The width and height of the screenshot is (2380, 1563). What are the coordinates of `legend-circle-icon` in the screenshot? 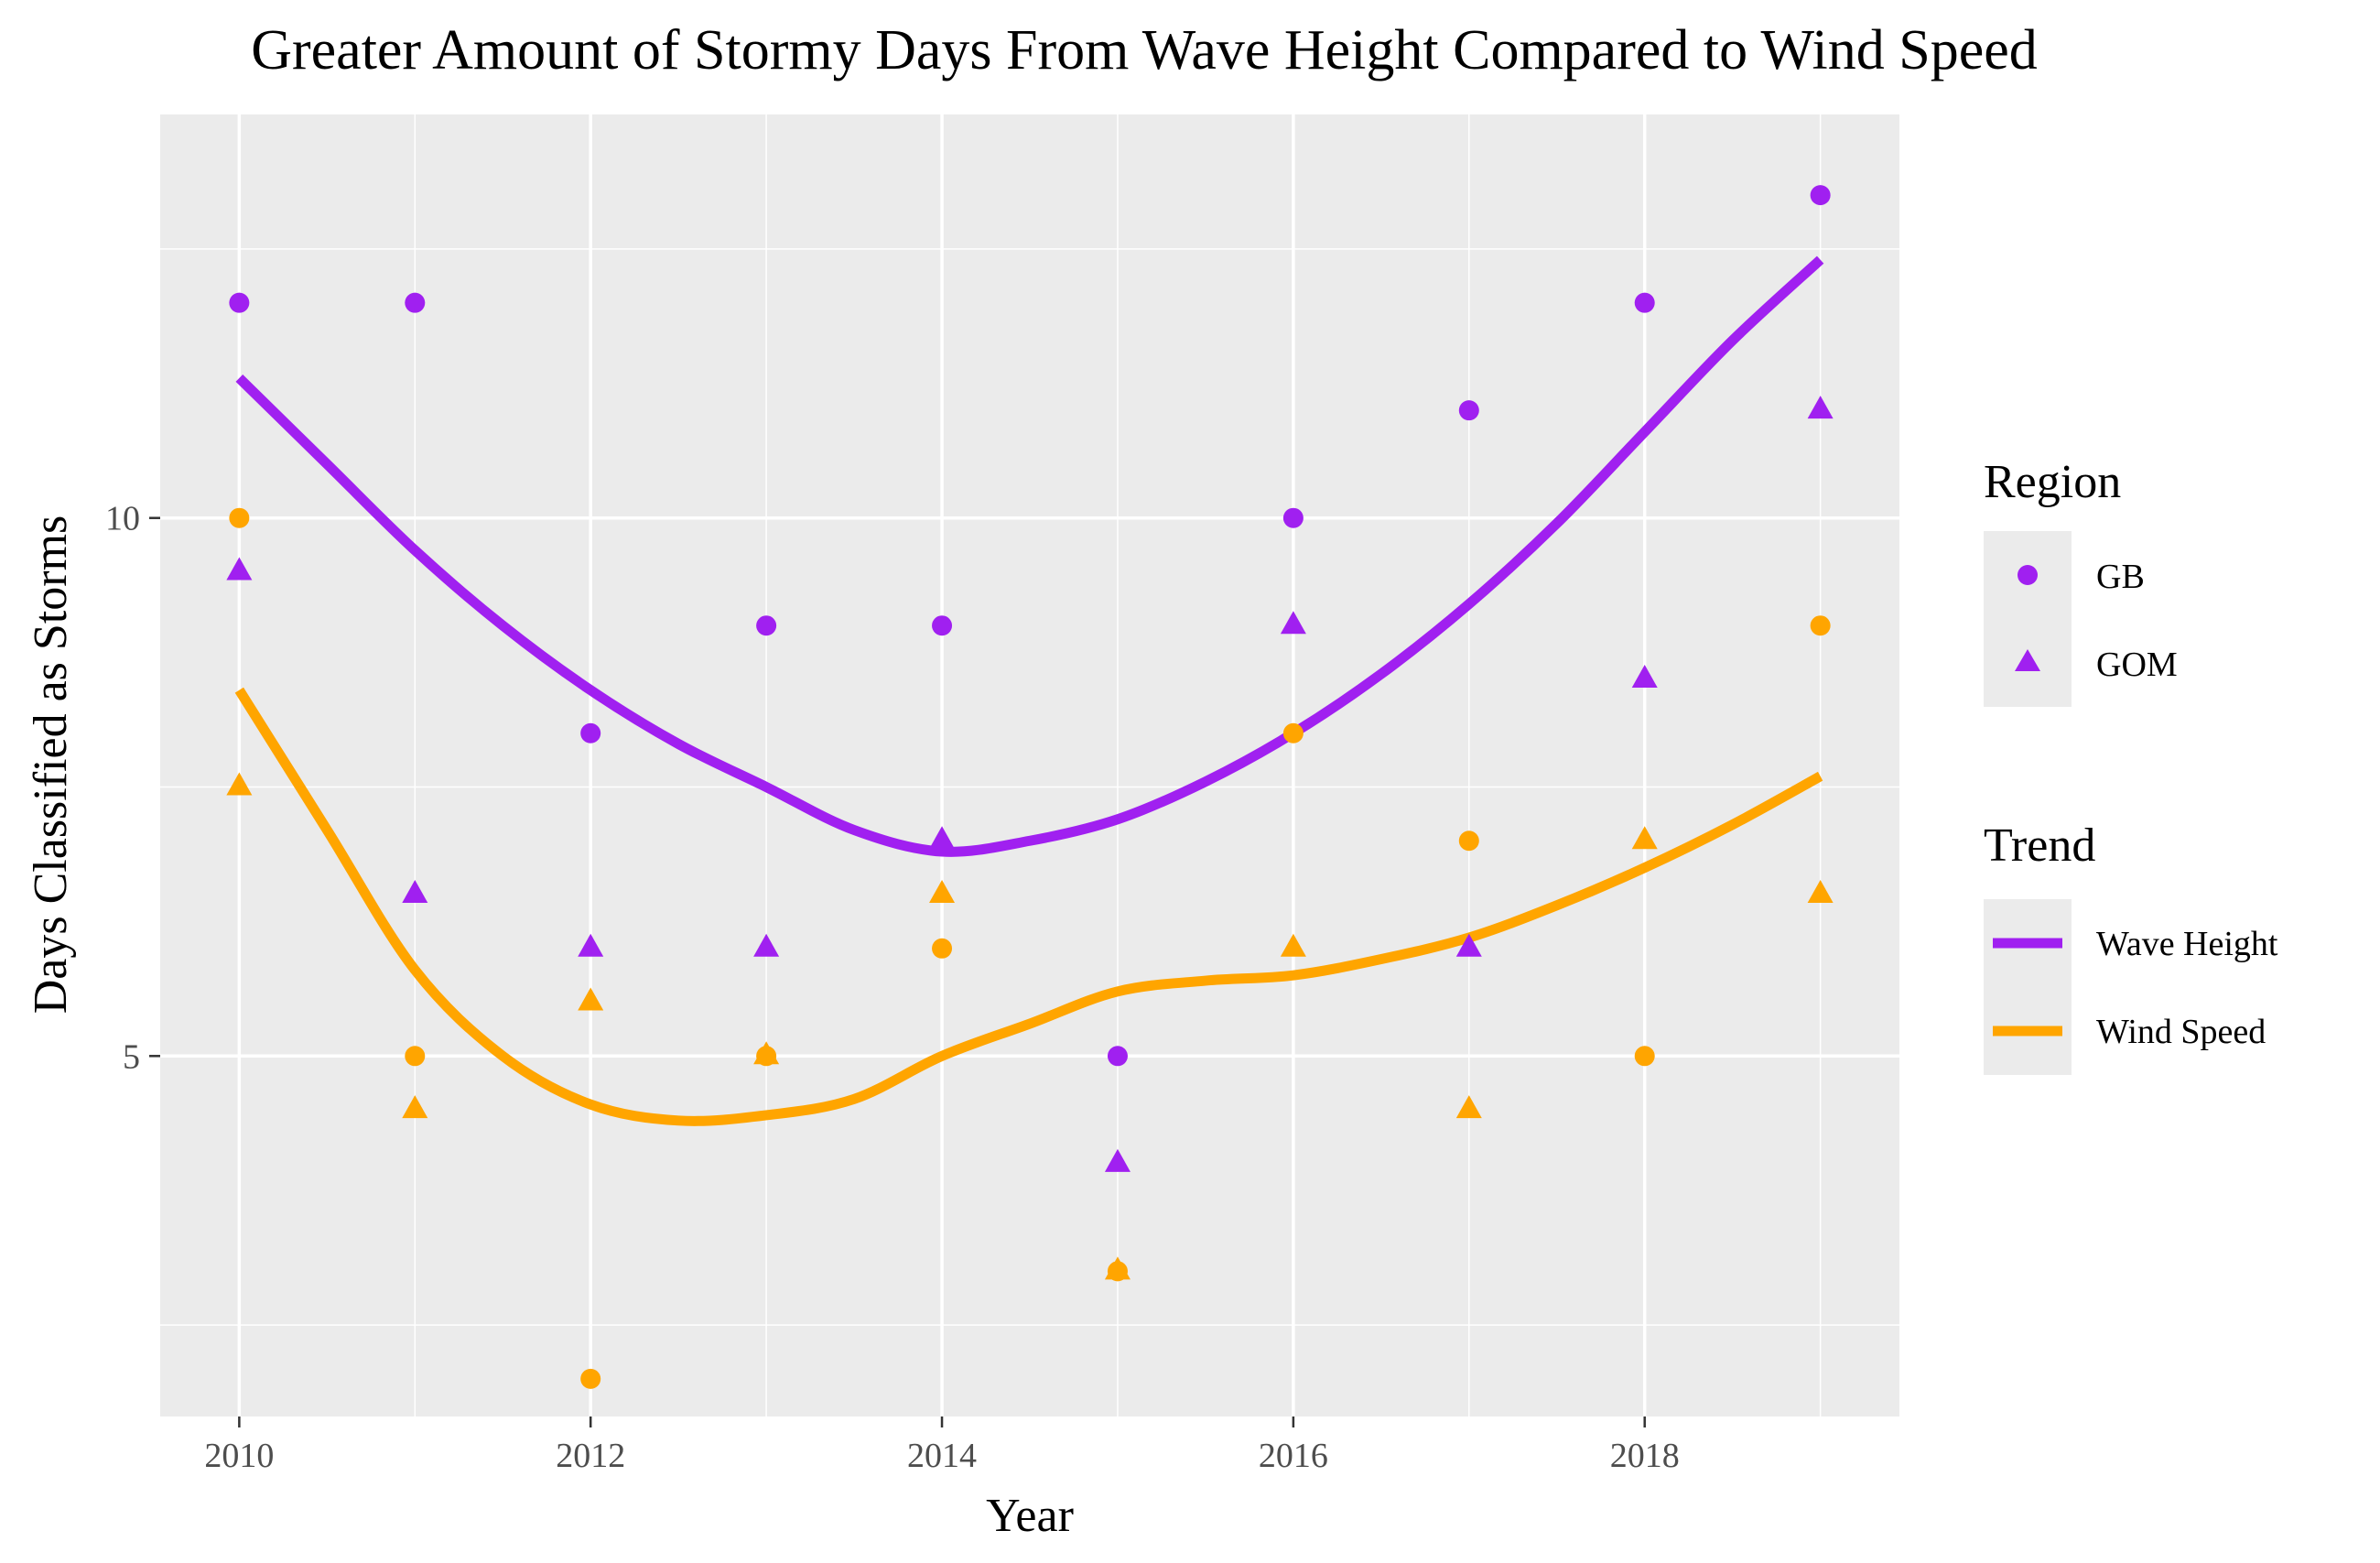 It's located at (2028, 575).